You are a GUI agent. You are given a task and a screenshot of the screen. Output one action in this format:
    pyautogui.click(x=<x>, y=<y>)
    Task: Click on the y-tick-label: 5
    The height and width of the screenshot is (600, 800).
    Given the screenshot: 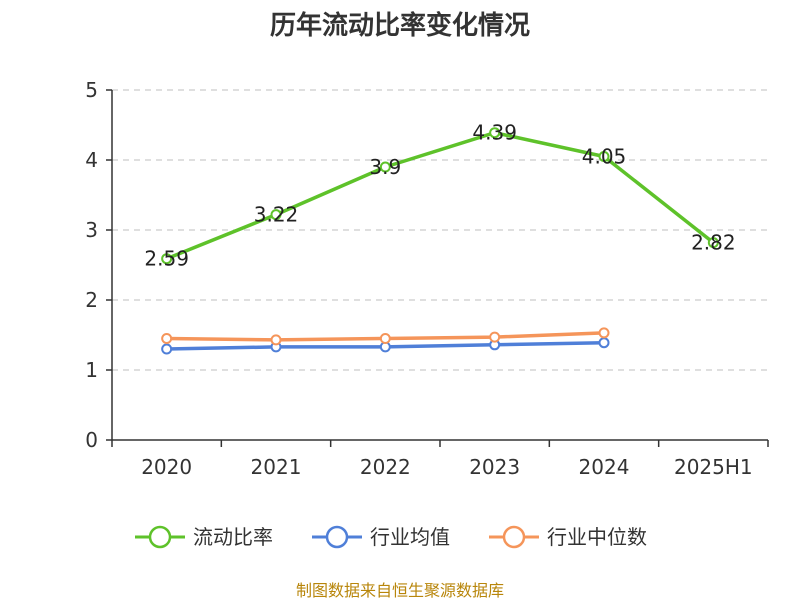 What is the action you would take?
    pyautogui.click(x=91, y=90)
    